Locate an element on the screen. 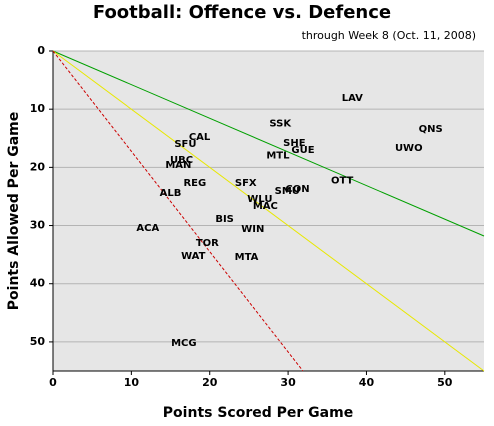 The image size is (494, 426). team-point: QNS is located at coordinates (431, 129).